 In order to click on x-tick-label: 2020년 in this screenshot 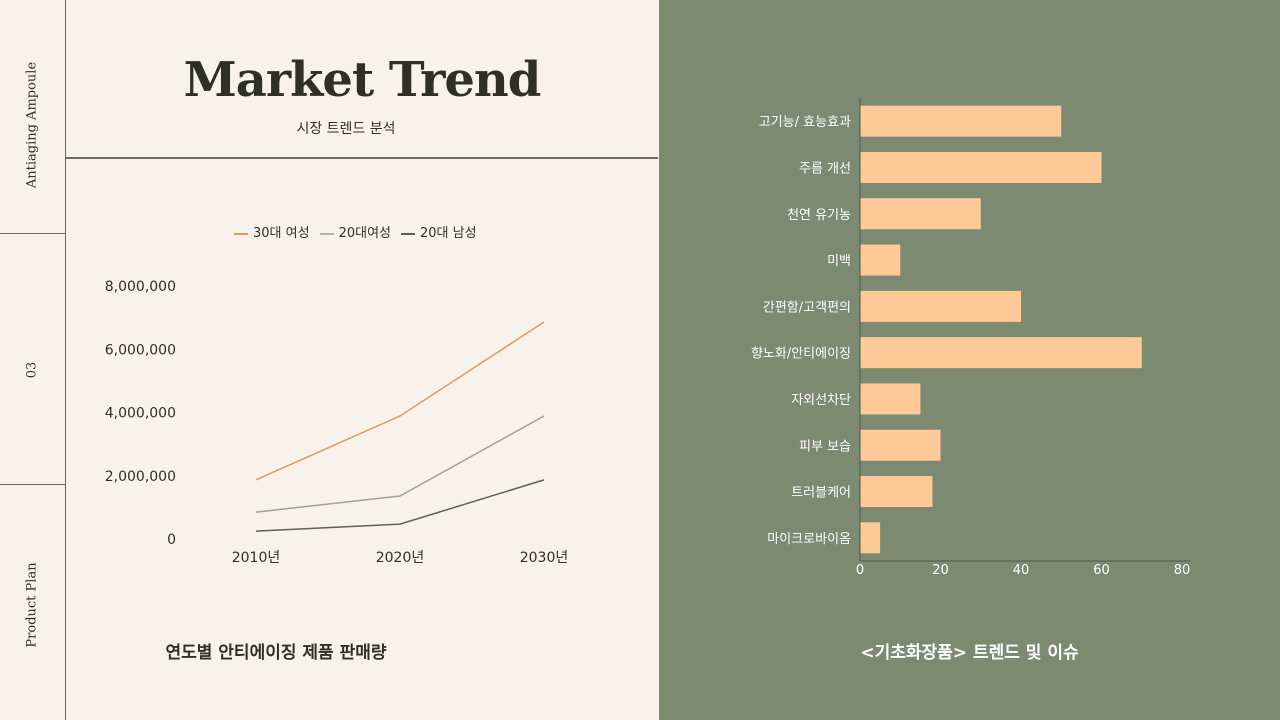, I will do `click(400, 558)`.